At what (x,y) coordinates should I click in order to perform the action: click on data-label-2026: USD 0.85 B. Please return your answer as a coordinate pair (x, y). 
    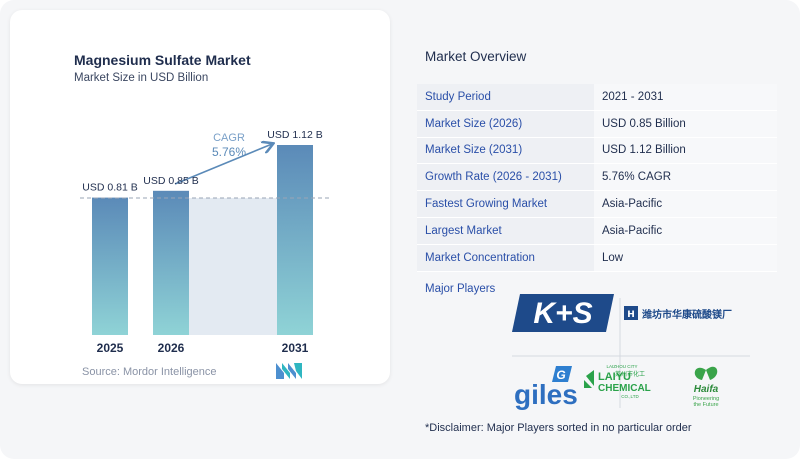
    Looking at the image, I should click on (170, 181).